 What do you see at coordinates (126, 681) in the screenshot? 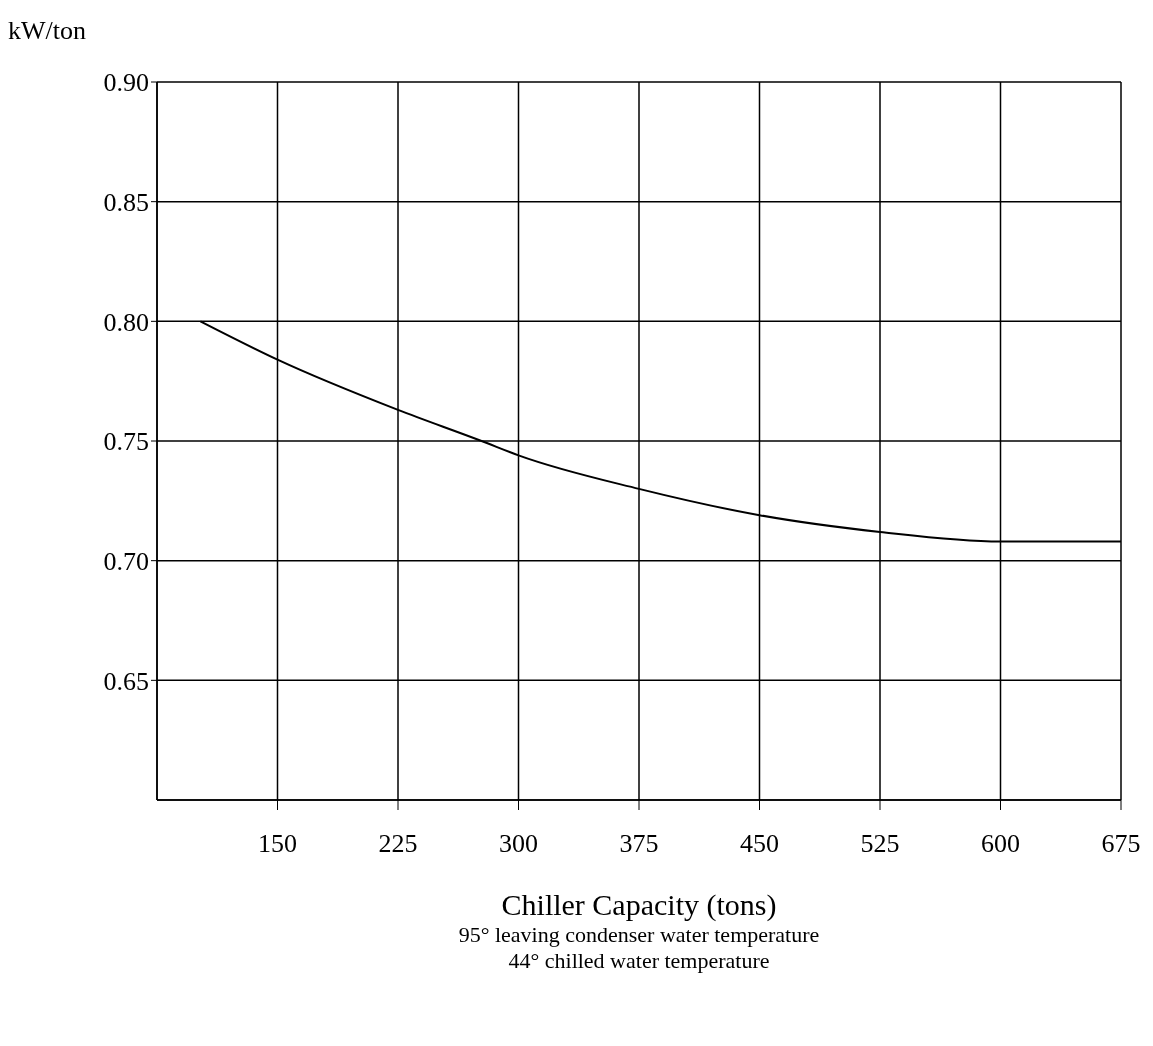
I see `y-tick-label: 0.65` at bounding box center [126, 681].